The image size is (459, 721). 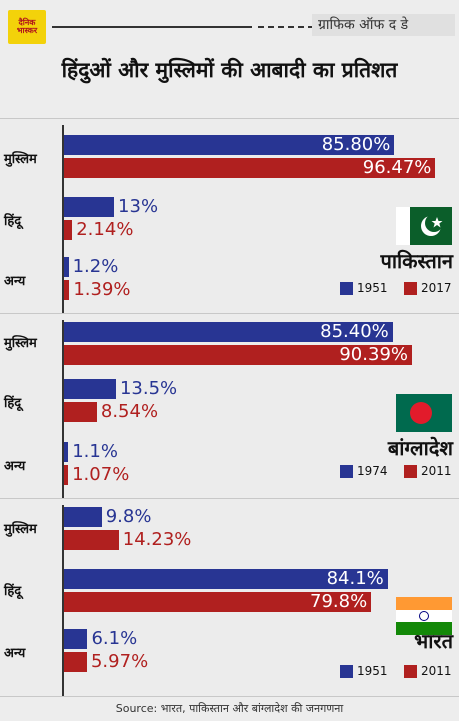 What do you see at coordinates (420, 448) in the screenshot?
I see `country-name: बांग्लादेश` at bounding box center [420, 448].